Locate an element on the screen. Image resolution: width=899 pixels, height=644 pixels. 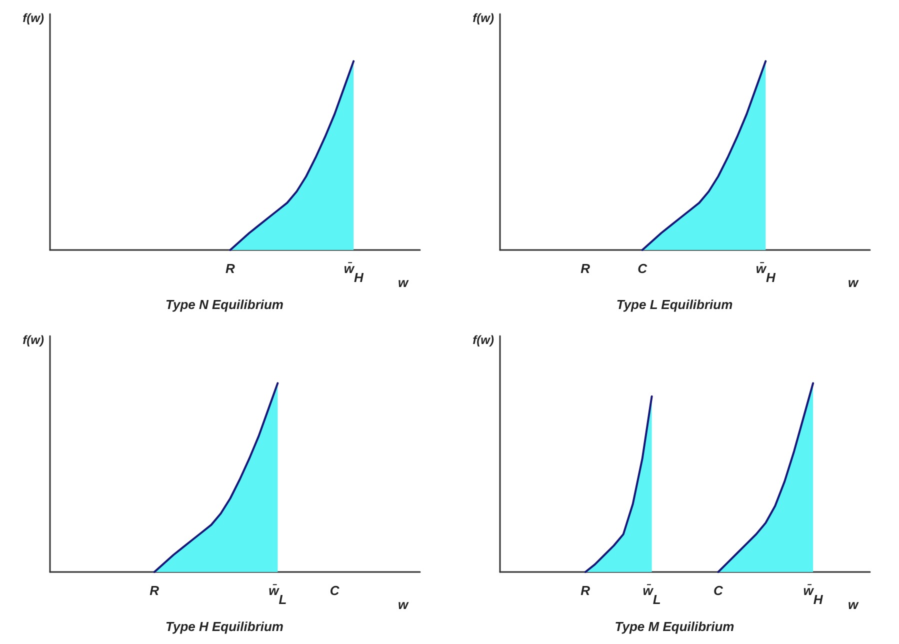
text: Type N Equilibrium is located at coordinates (225, 304).